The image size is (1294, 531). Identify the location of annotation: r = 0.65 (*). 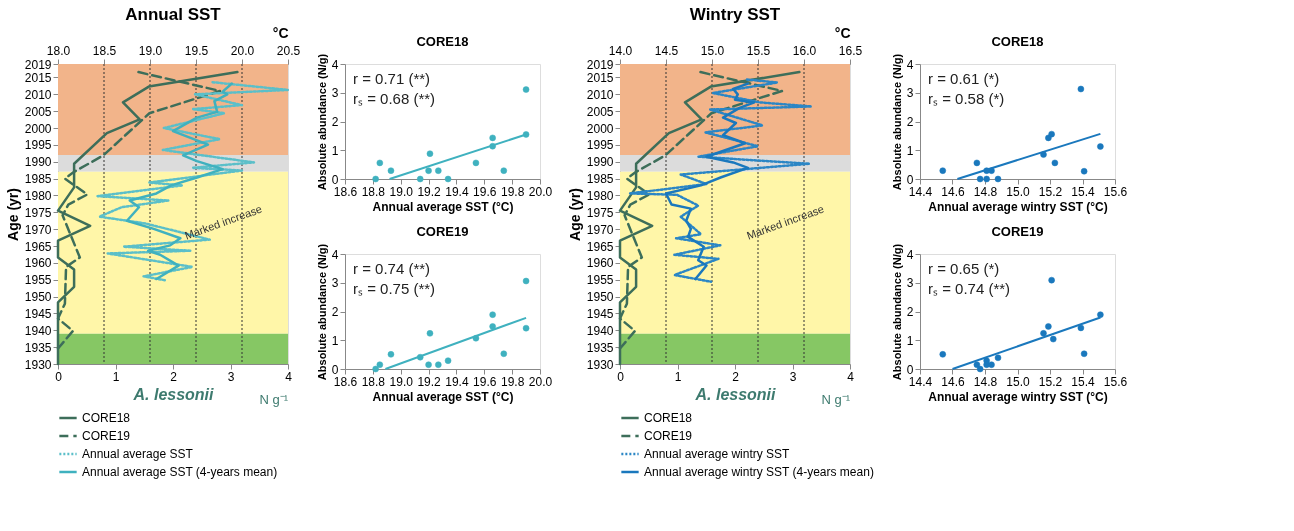
(964, 268).